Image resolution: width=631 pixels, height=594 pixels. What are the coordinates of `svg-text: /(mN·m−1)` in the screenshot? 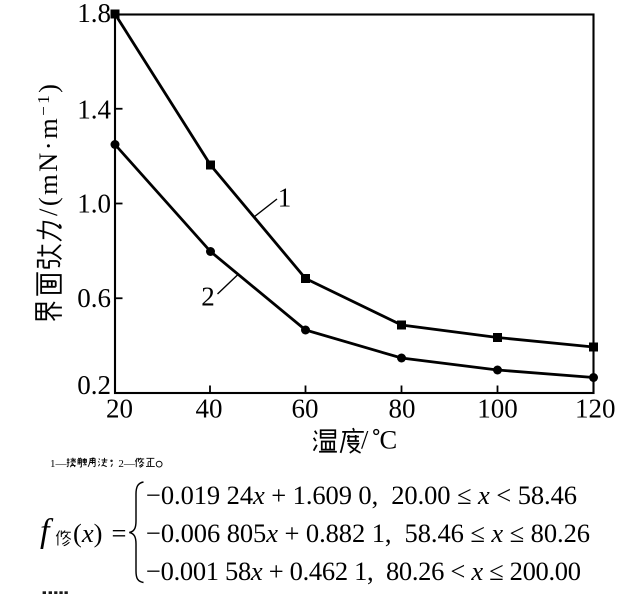 It's located at (48, 150).